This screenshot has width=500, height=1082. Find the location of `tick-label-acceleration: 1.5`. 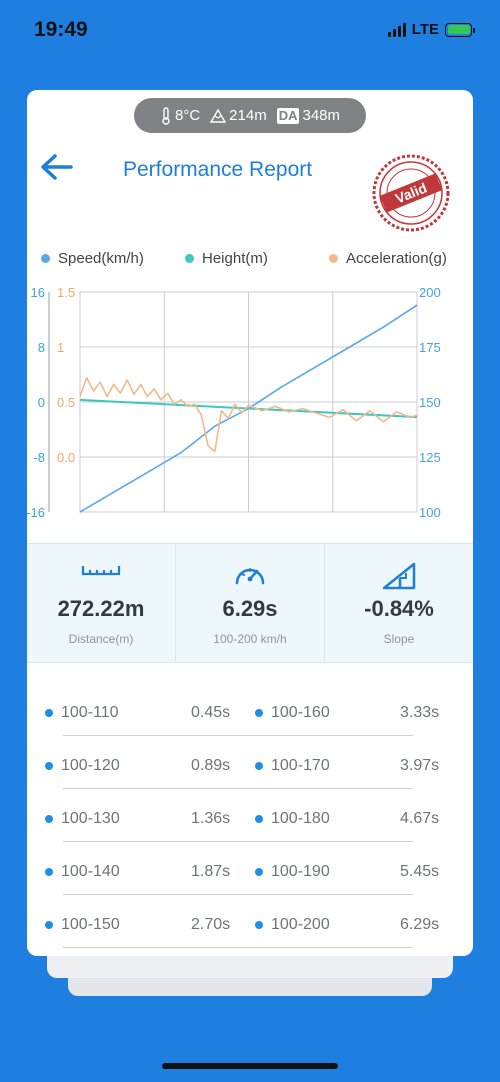

tick-label-acceleration: 1.5 is located at coordinates (66, 292).